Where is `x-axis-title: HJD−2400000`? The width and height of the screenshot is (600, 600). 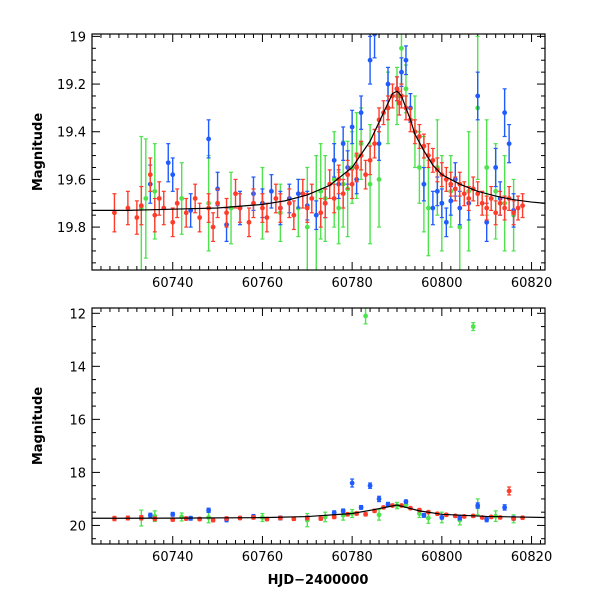 x-axis-title: HJD−2400000 is located at coordinates (318, 580).